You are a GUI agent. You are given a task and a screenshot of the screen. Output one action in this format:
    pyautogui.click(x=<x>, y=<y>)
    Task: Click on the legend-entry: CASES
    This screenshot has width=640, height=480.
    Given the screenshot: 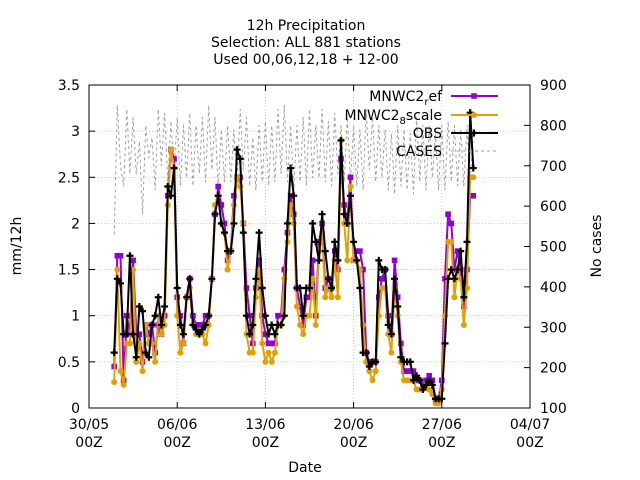 What is the action you would take?
    pyautogui.click(x=447, y=152)
    